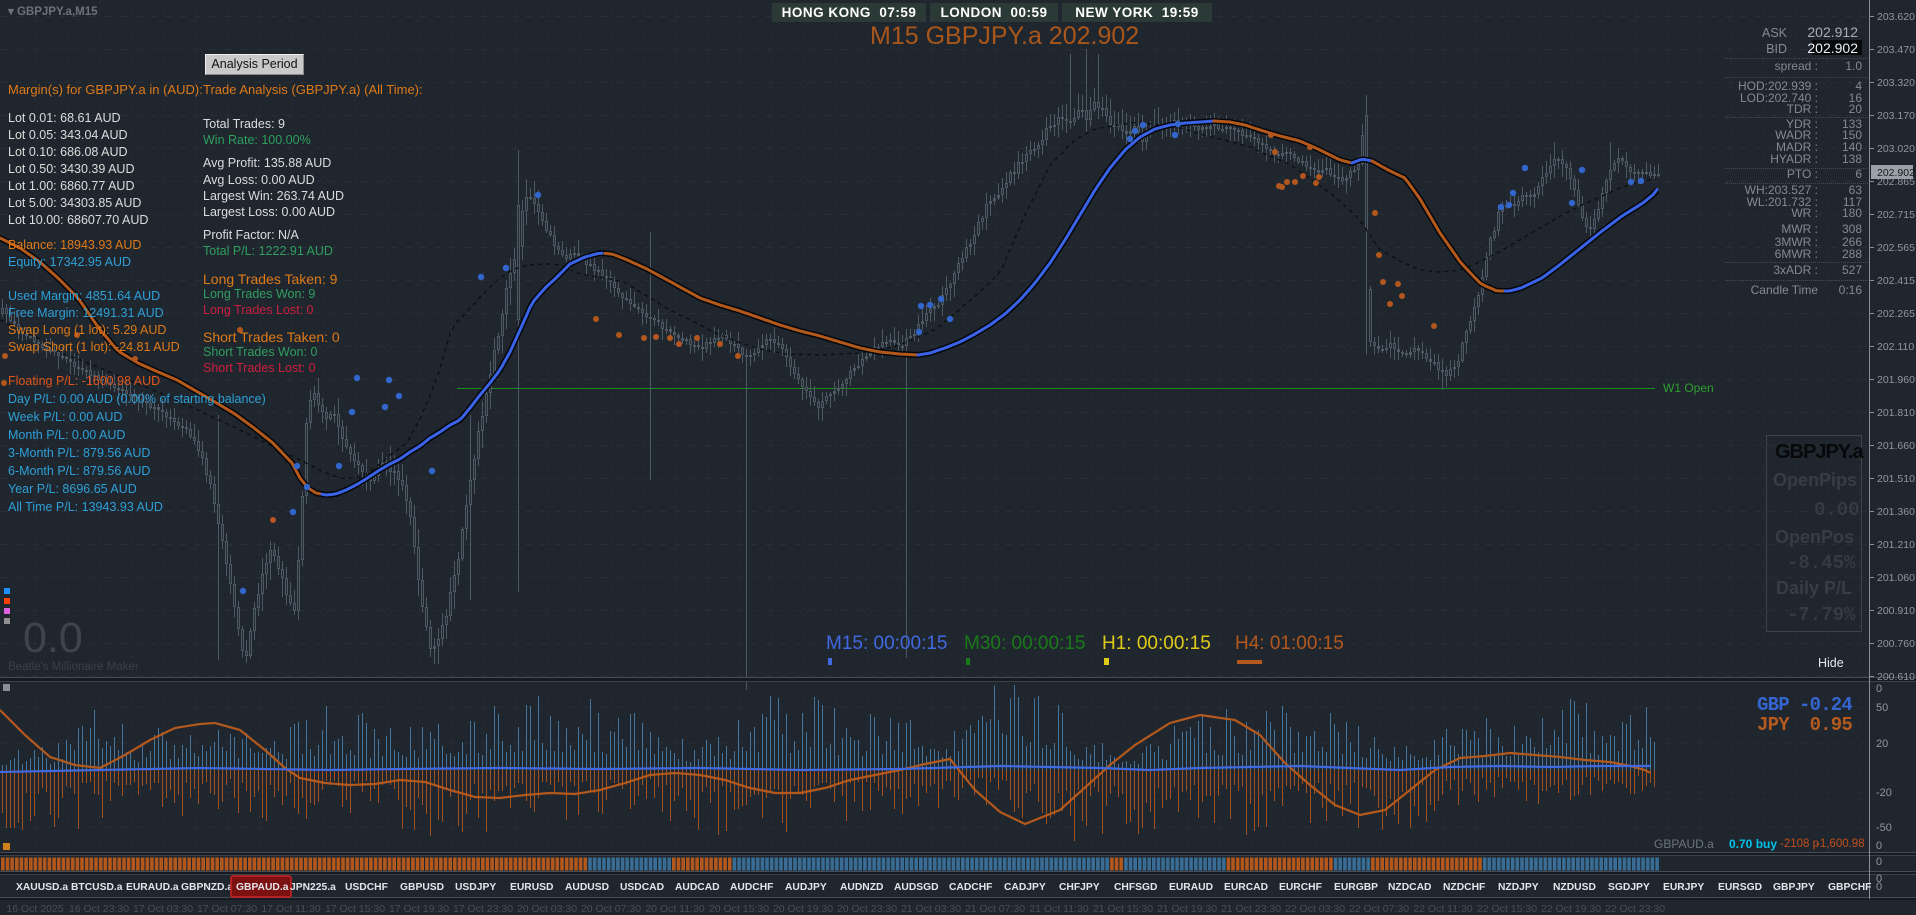 The height and width of the screenshot is (915, 1916). I want to click on svg-text: EURCAD, so click(1246, 887).